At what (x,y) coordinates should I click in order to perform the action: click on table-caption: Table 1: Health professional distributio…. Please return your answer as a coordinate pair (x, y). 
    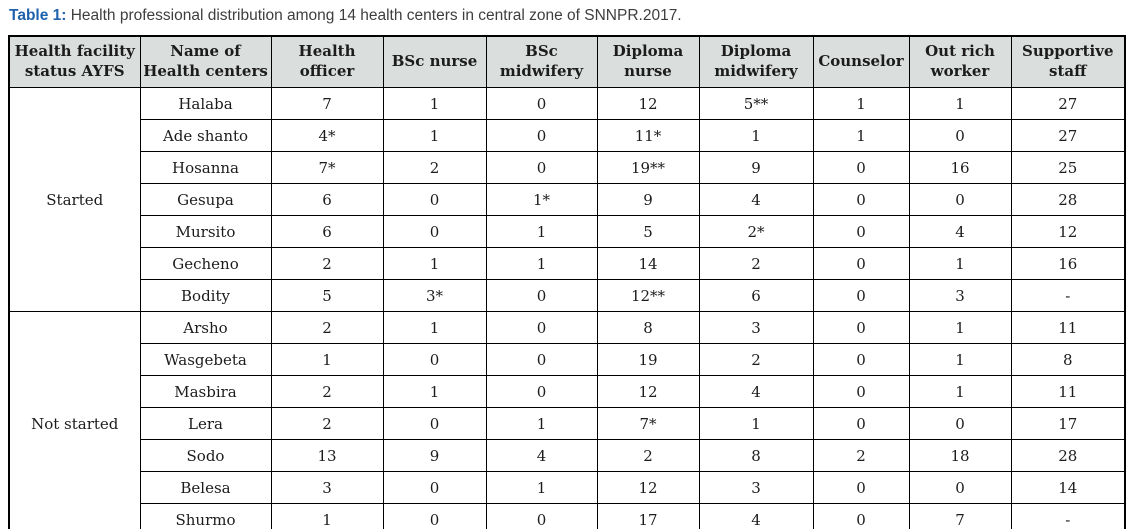
    Looking at the image, I should click on (566, 16).